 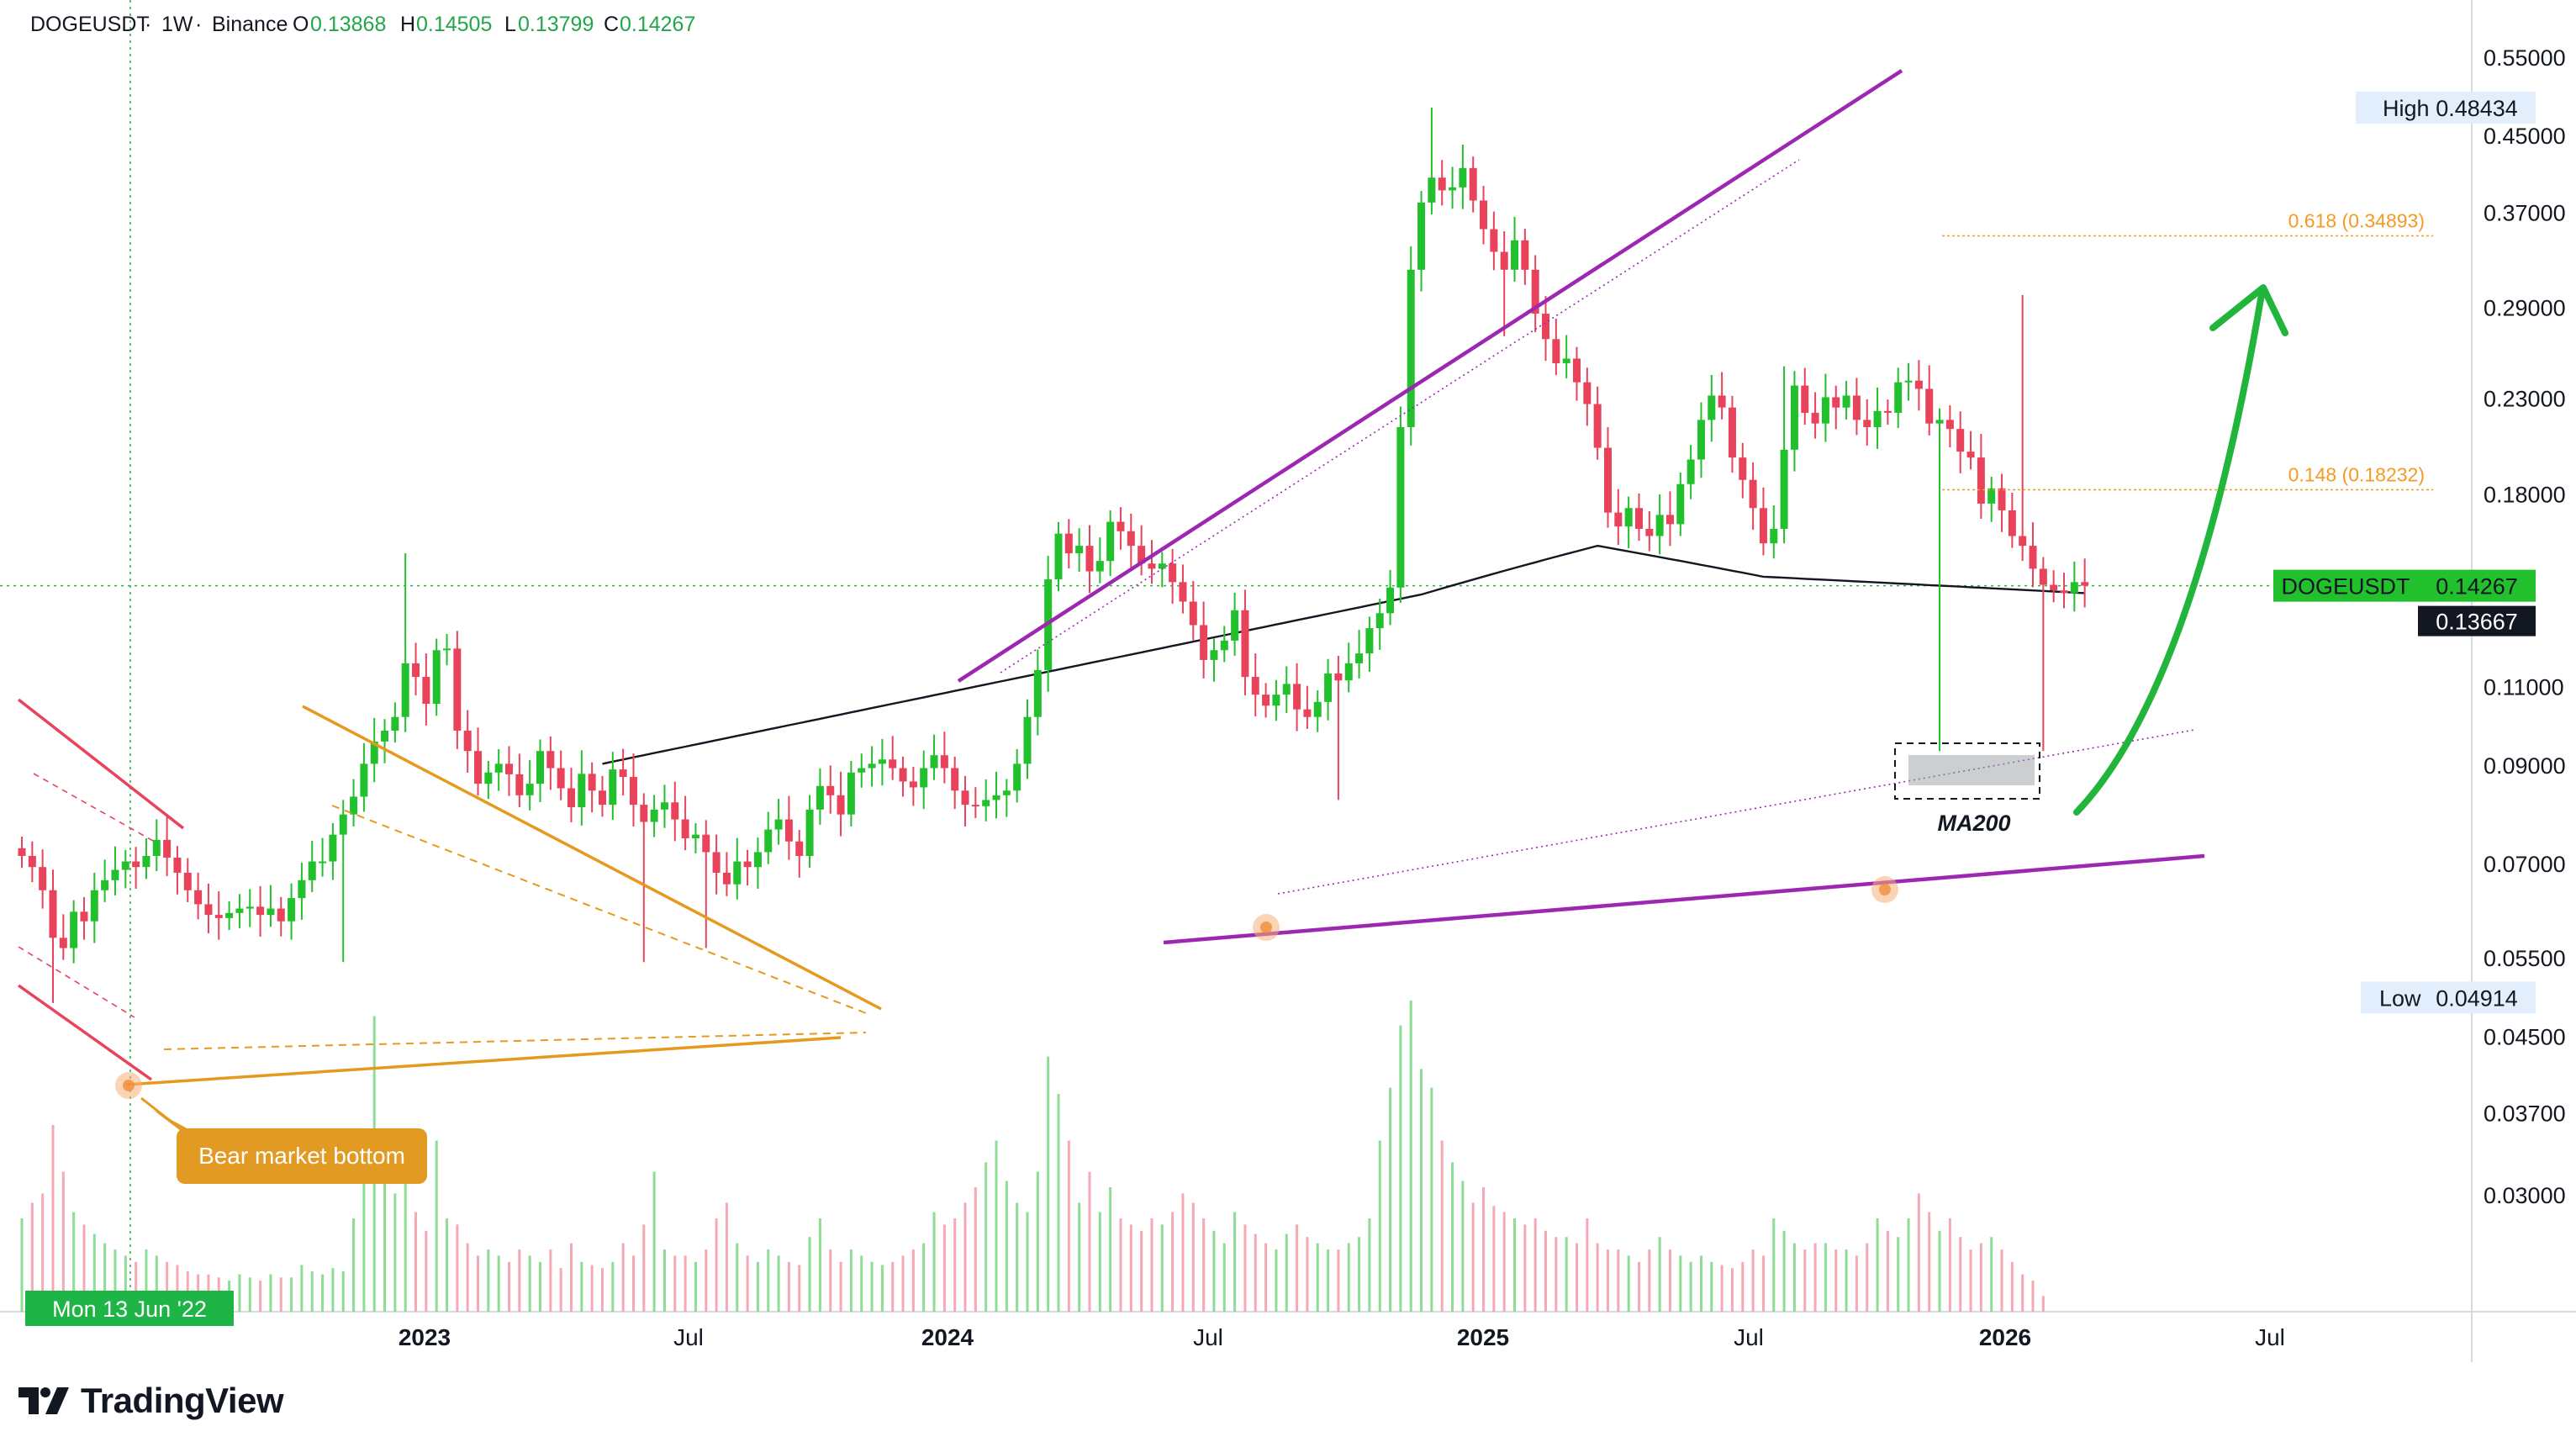 I want to click on header-close-label: C, so click(x=611, y=24).